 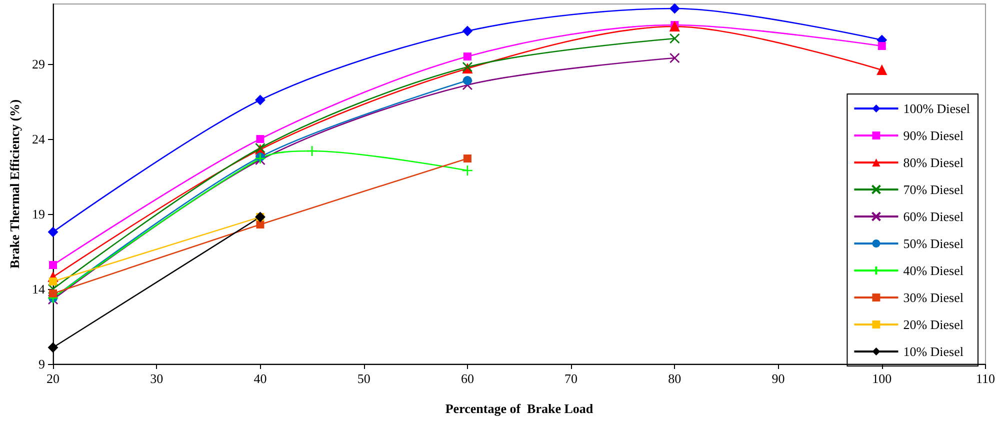 What do you see at coordinates (157, 378) in the screenshot?
I see `x-tick-label: 30` at bounding box center [157, 378].